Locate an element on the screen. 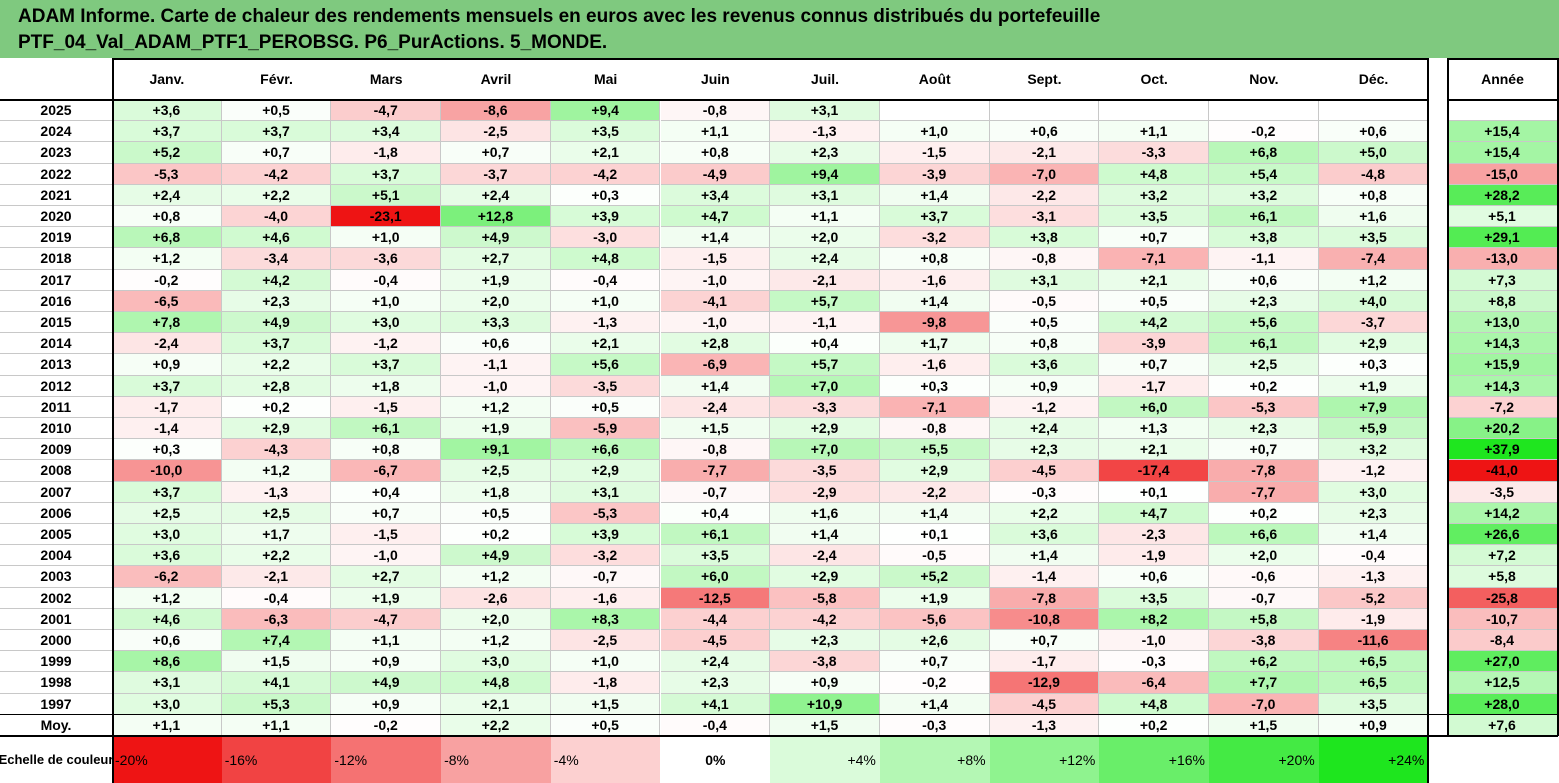 This screenshot has height=783, width=1559. heatmap-cell: -0,7 is located at coordinates (715, 492).